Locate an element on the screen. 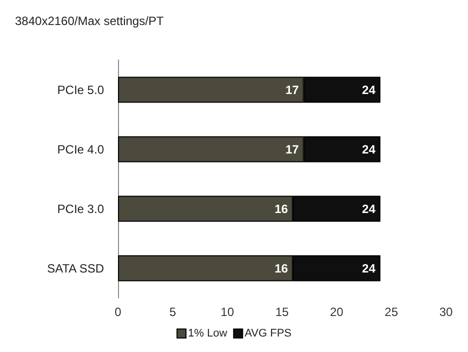 The width and height of the screenshot is (468, 352). chart-subtitle: 3840x2160/Max settings/PT is located at coordinates (89, 21).